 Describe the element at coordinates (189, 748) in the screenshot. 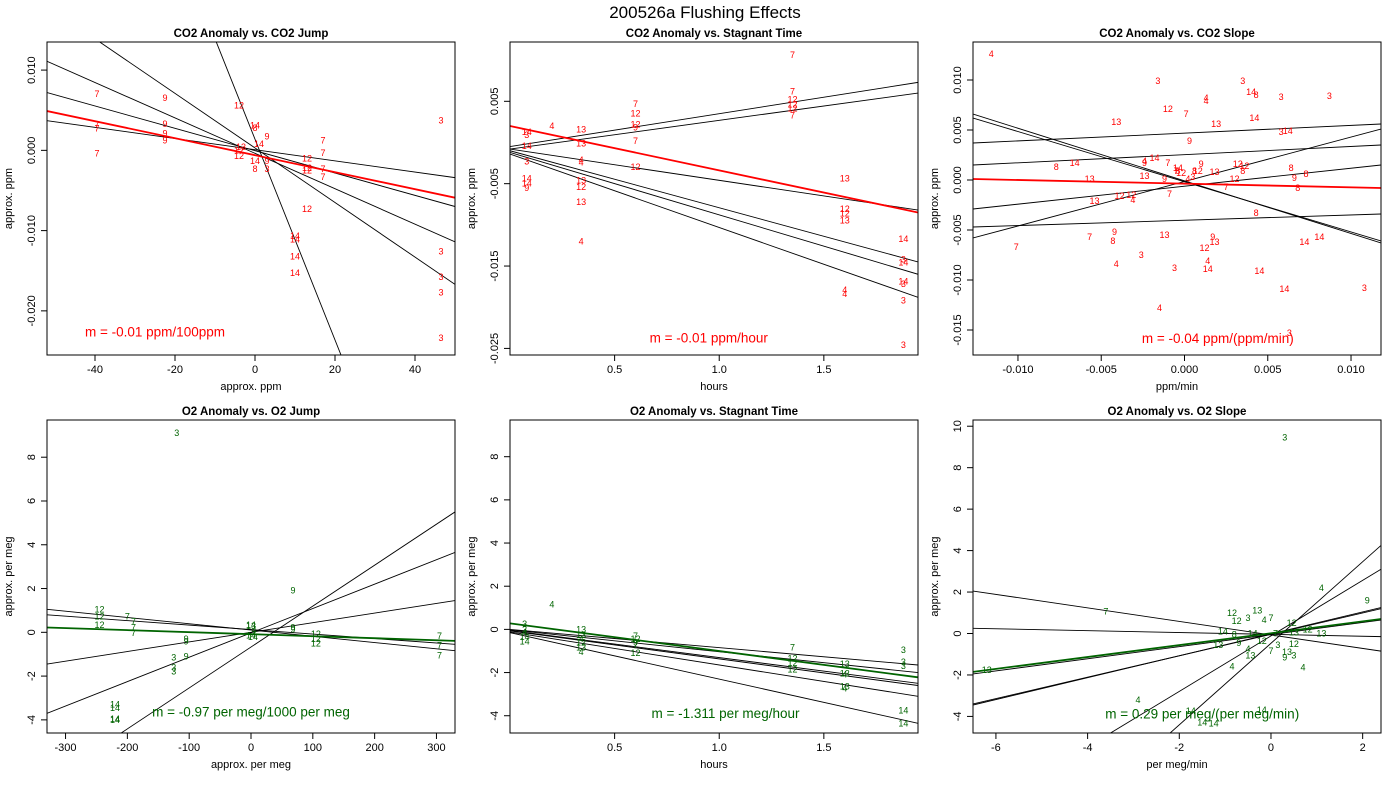

I see `x-tick-label: -100` at that location.